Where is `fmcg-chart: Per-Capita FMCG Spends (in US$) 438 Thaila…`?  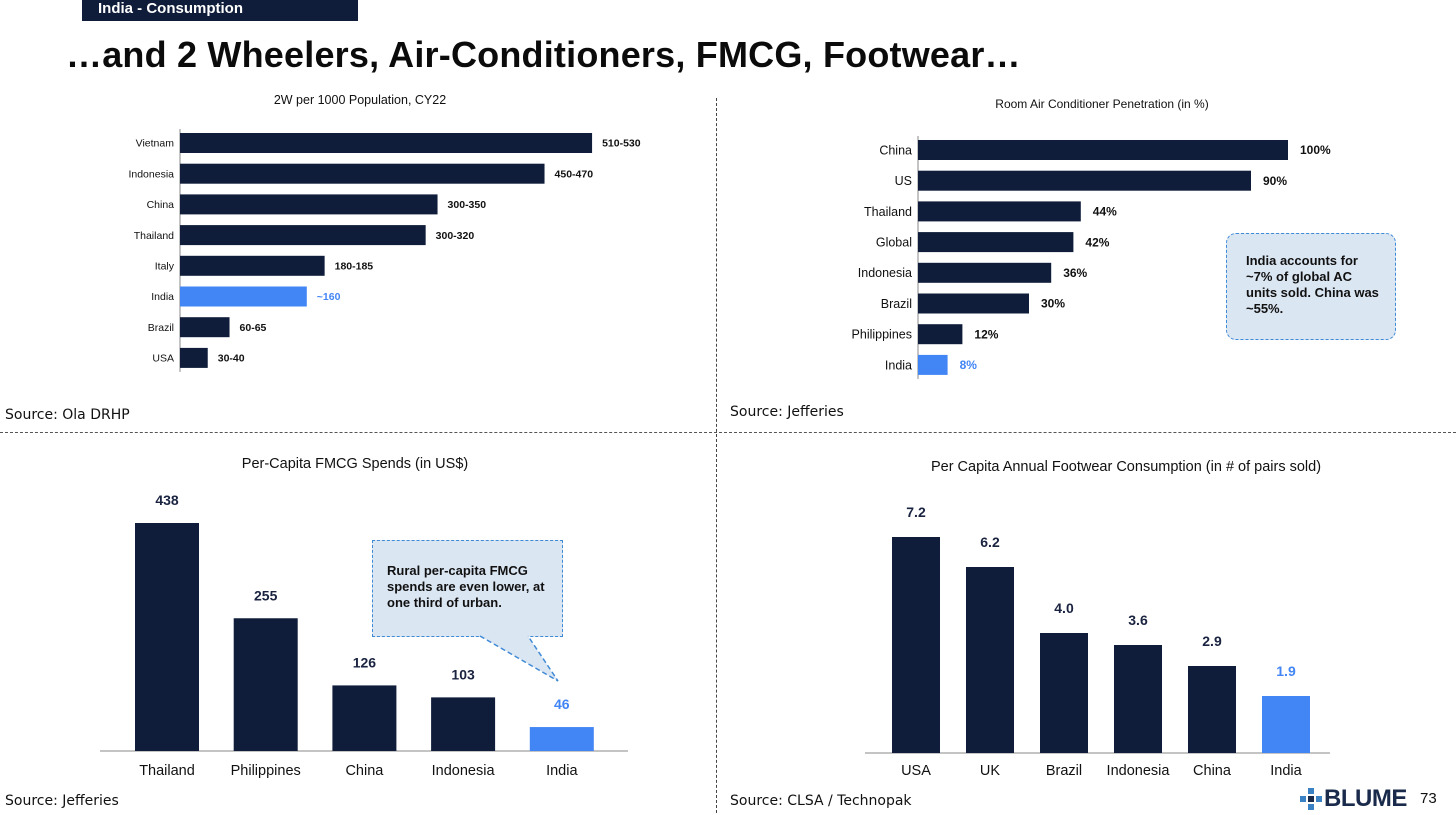 fmcg-chart: Per-Capita FMCG Spends (in US$) 438 Thaila… is located at coordinates (364, 617).